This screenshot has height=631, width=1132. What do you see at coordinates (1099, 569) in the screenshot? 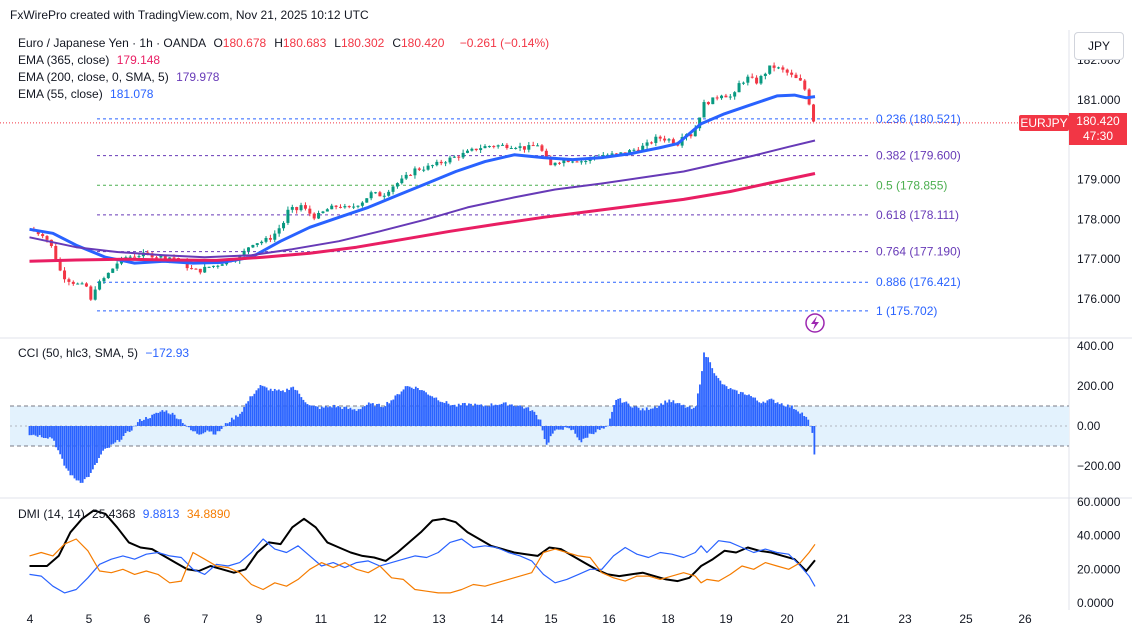
I see `dmi-tick-label: 20.0000` at bounding box center [1099, 569].